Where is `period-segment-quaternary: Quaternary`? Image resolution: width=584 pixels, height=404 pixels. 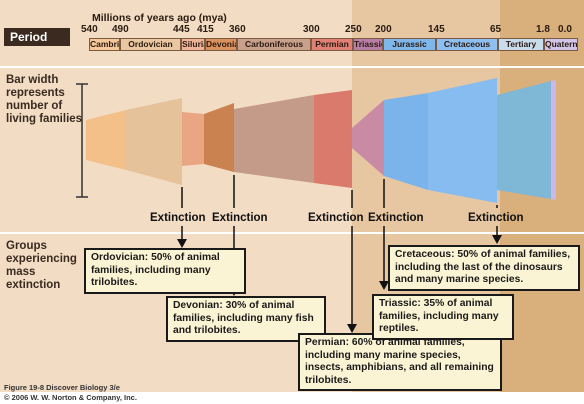 period-segment-quaternary: Quaternary is located at coordinates (561, 44).